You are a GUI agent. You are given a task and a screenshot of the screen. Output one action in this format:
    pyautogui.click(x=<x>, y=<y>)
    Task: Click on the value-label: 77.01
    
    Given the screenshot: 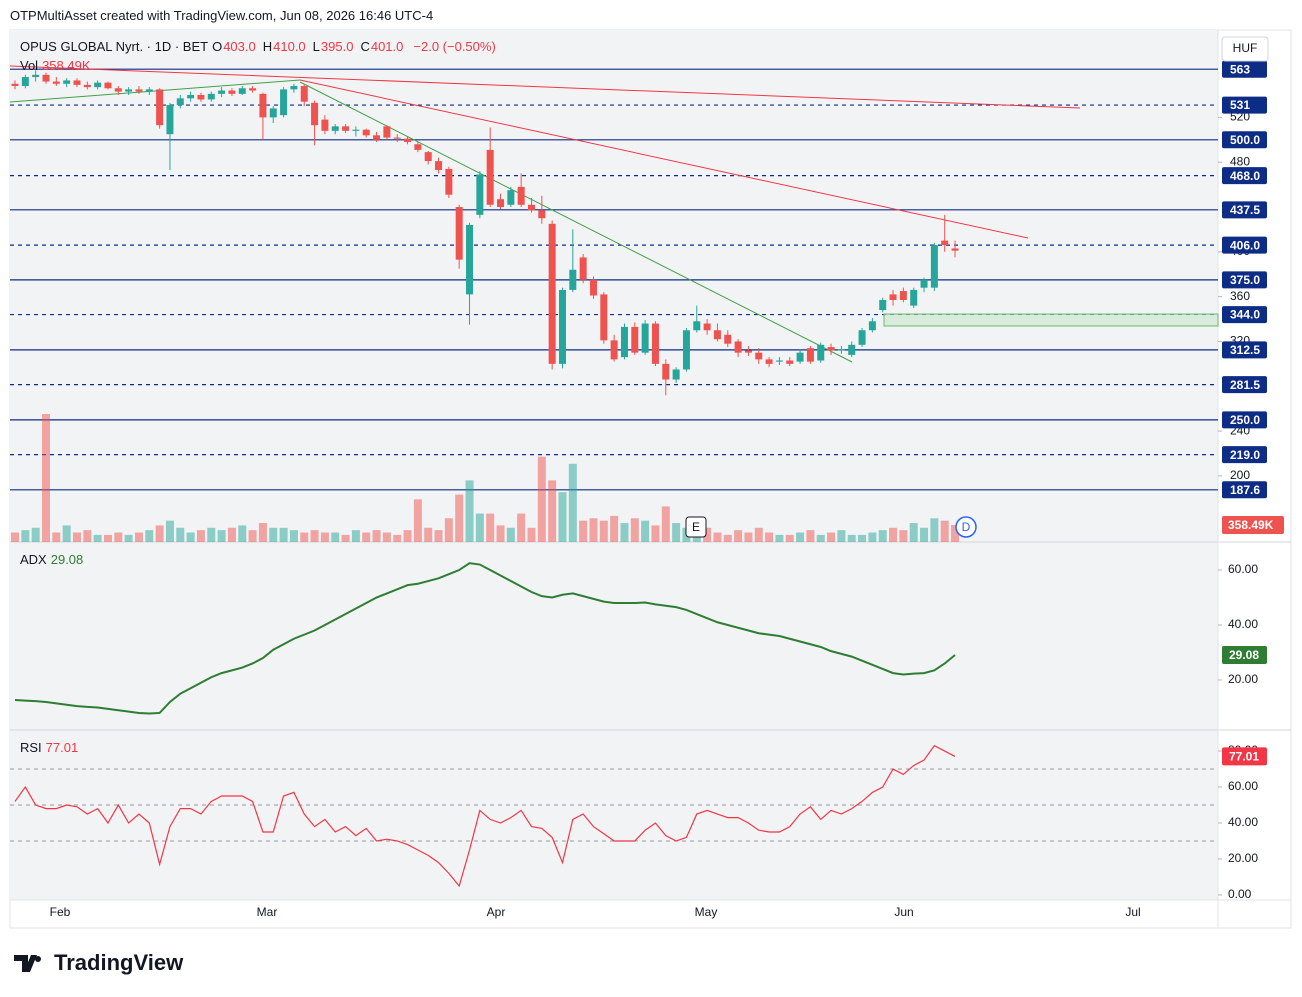 What is the action you would take?
    pyautogui.click(x=1244, y=757)
    